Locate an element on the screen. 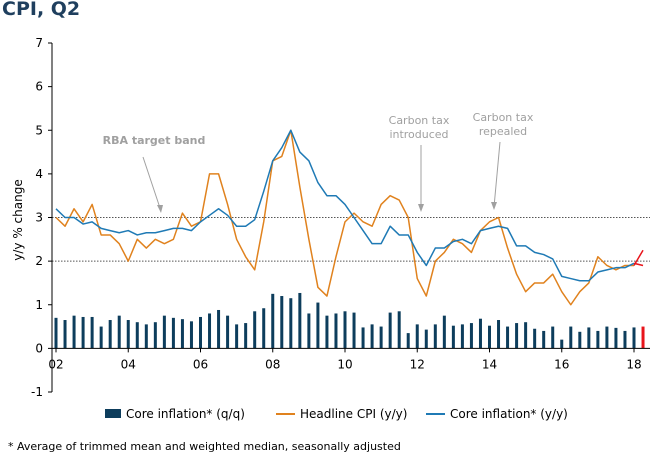 This screenshot has height=462, width=656. legend-swatch-core-qq is located at coordinates (113, 413).